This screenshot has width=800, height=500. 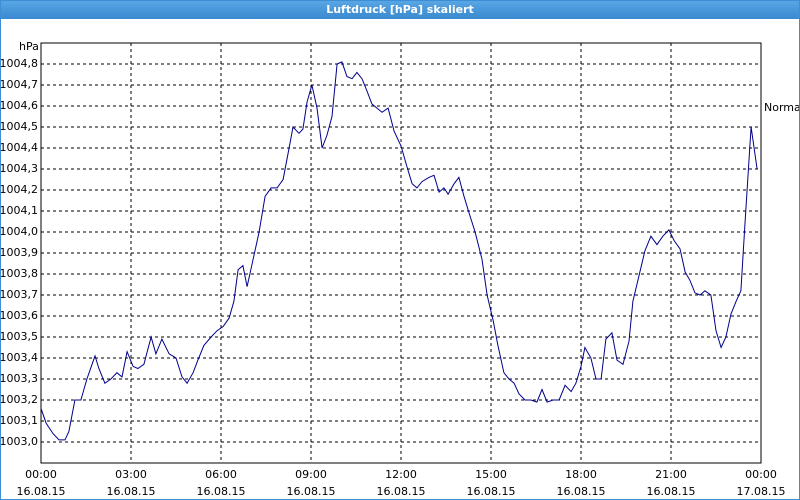 What do you see at coordinates (19, 189) in the screenshot?
I see `y-tick-label: 1004,2` at bounding box center [19, 189].